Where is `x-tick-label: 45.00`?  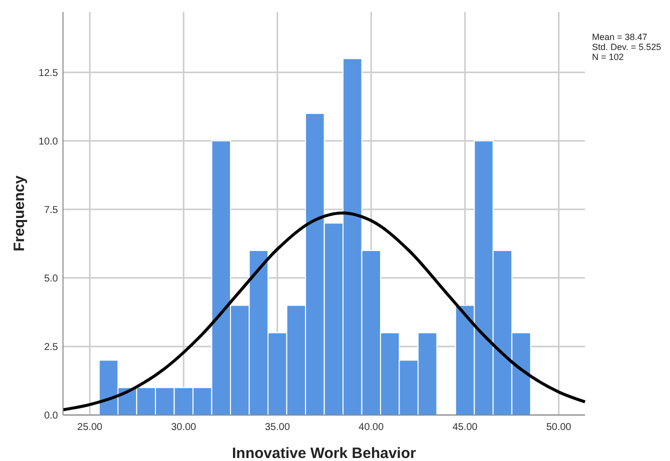
x-tick-label: 45.00 is located at coordinates (465, 427).